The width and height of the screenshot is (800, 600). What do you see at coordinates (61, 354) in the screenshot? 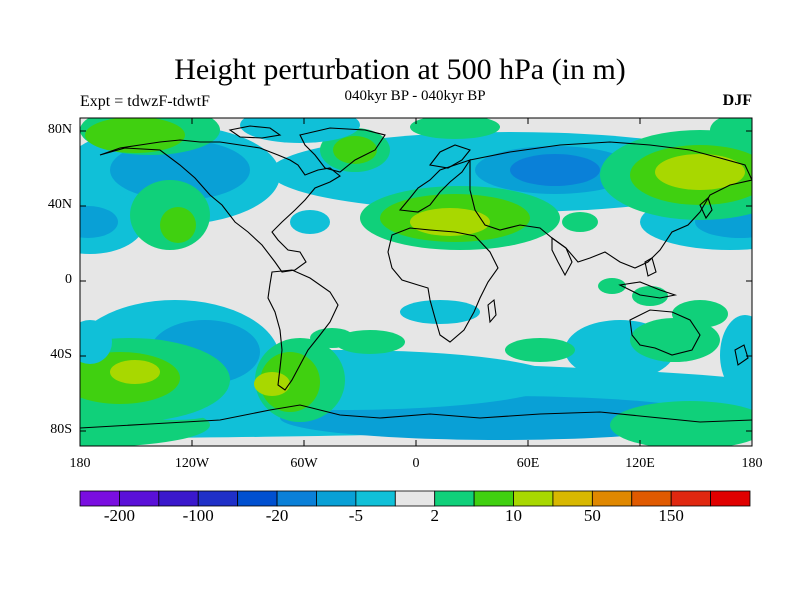
I see `latitude-label: 40S` at bounding box center [61, 354].